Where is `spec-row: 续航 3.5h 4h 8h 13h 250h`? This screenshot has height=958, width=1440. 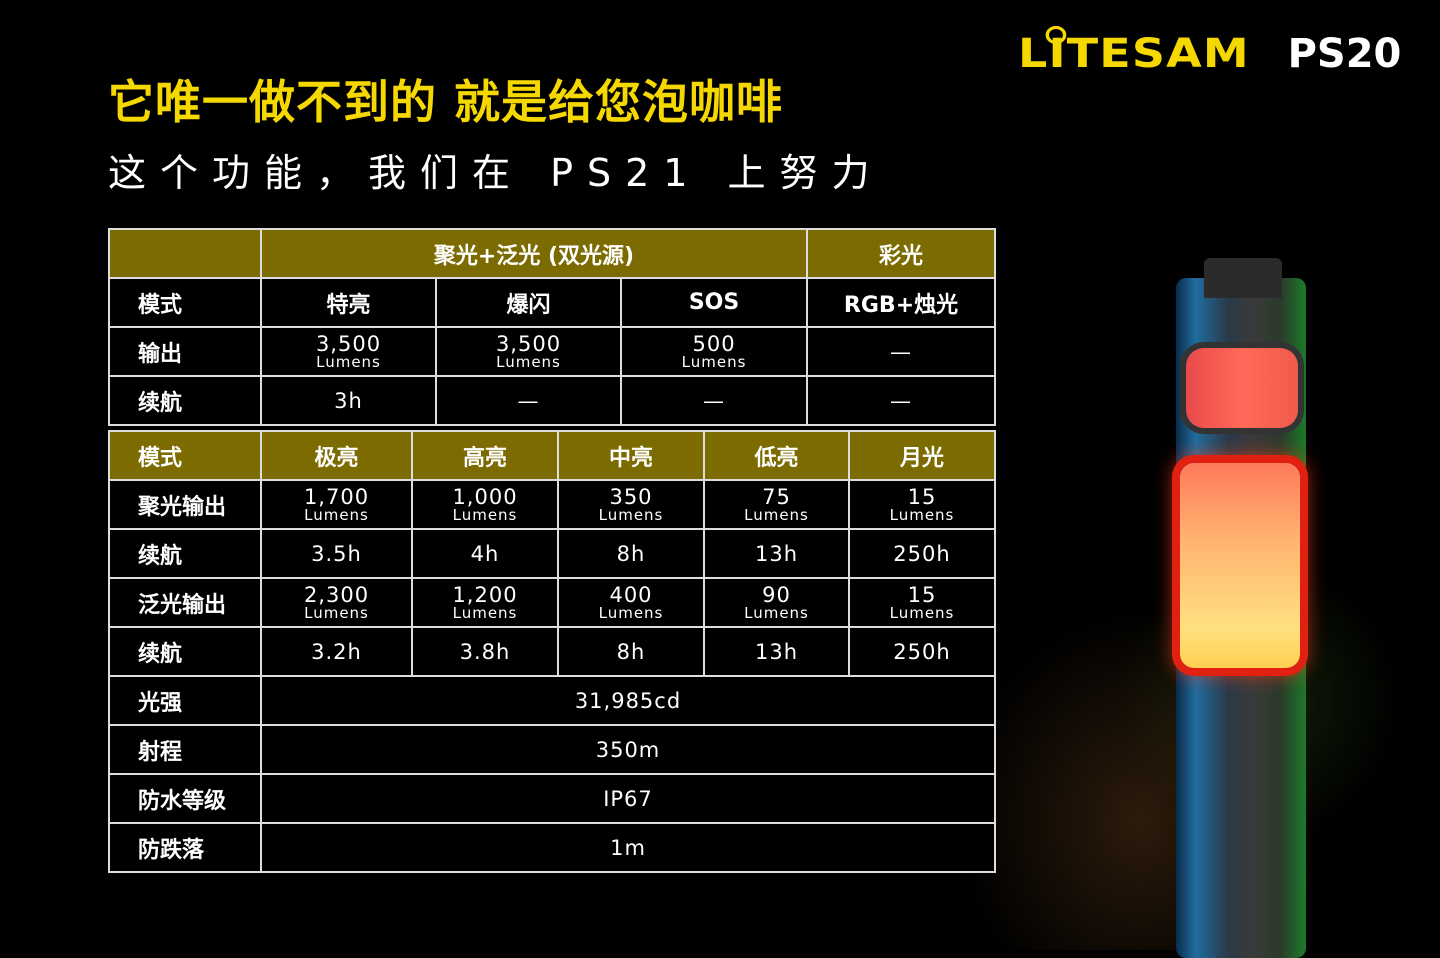 spec-row: 续航 3.5h 4h 8h 13h 250h is located at coordinates (552, 553).